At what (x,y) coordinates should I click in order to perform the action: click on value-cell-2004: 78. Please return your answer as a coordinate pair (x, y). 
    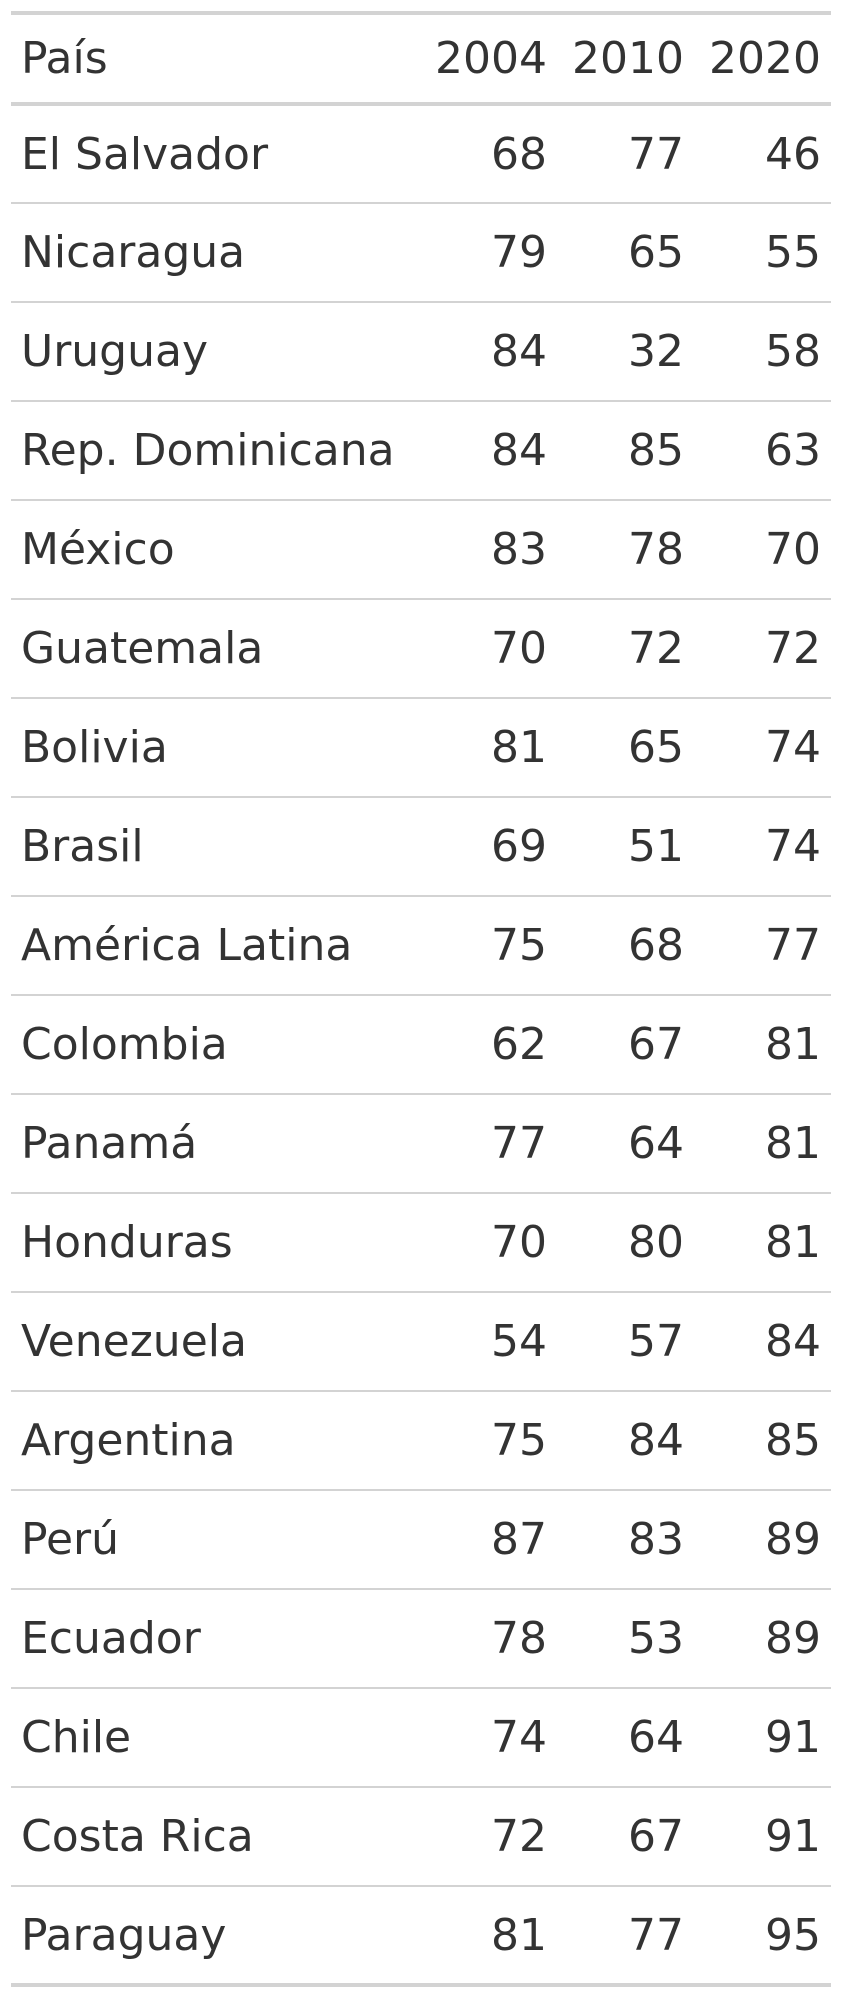
    Looking at the image, I should click on (488, 1639).